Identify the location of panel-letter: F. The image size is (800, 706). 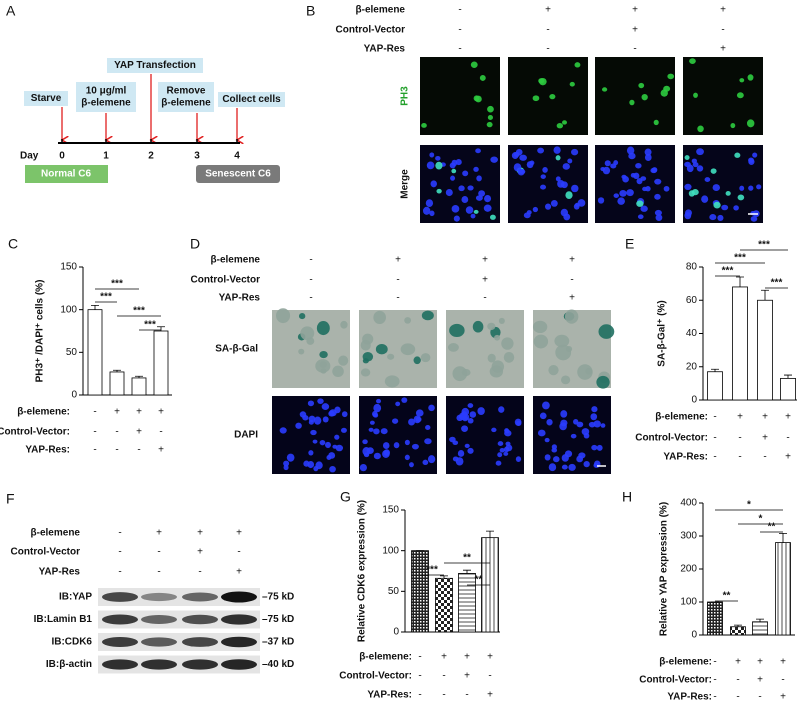
(10, 499).